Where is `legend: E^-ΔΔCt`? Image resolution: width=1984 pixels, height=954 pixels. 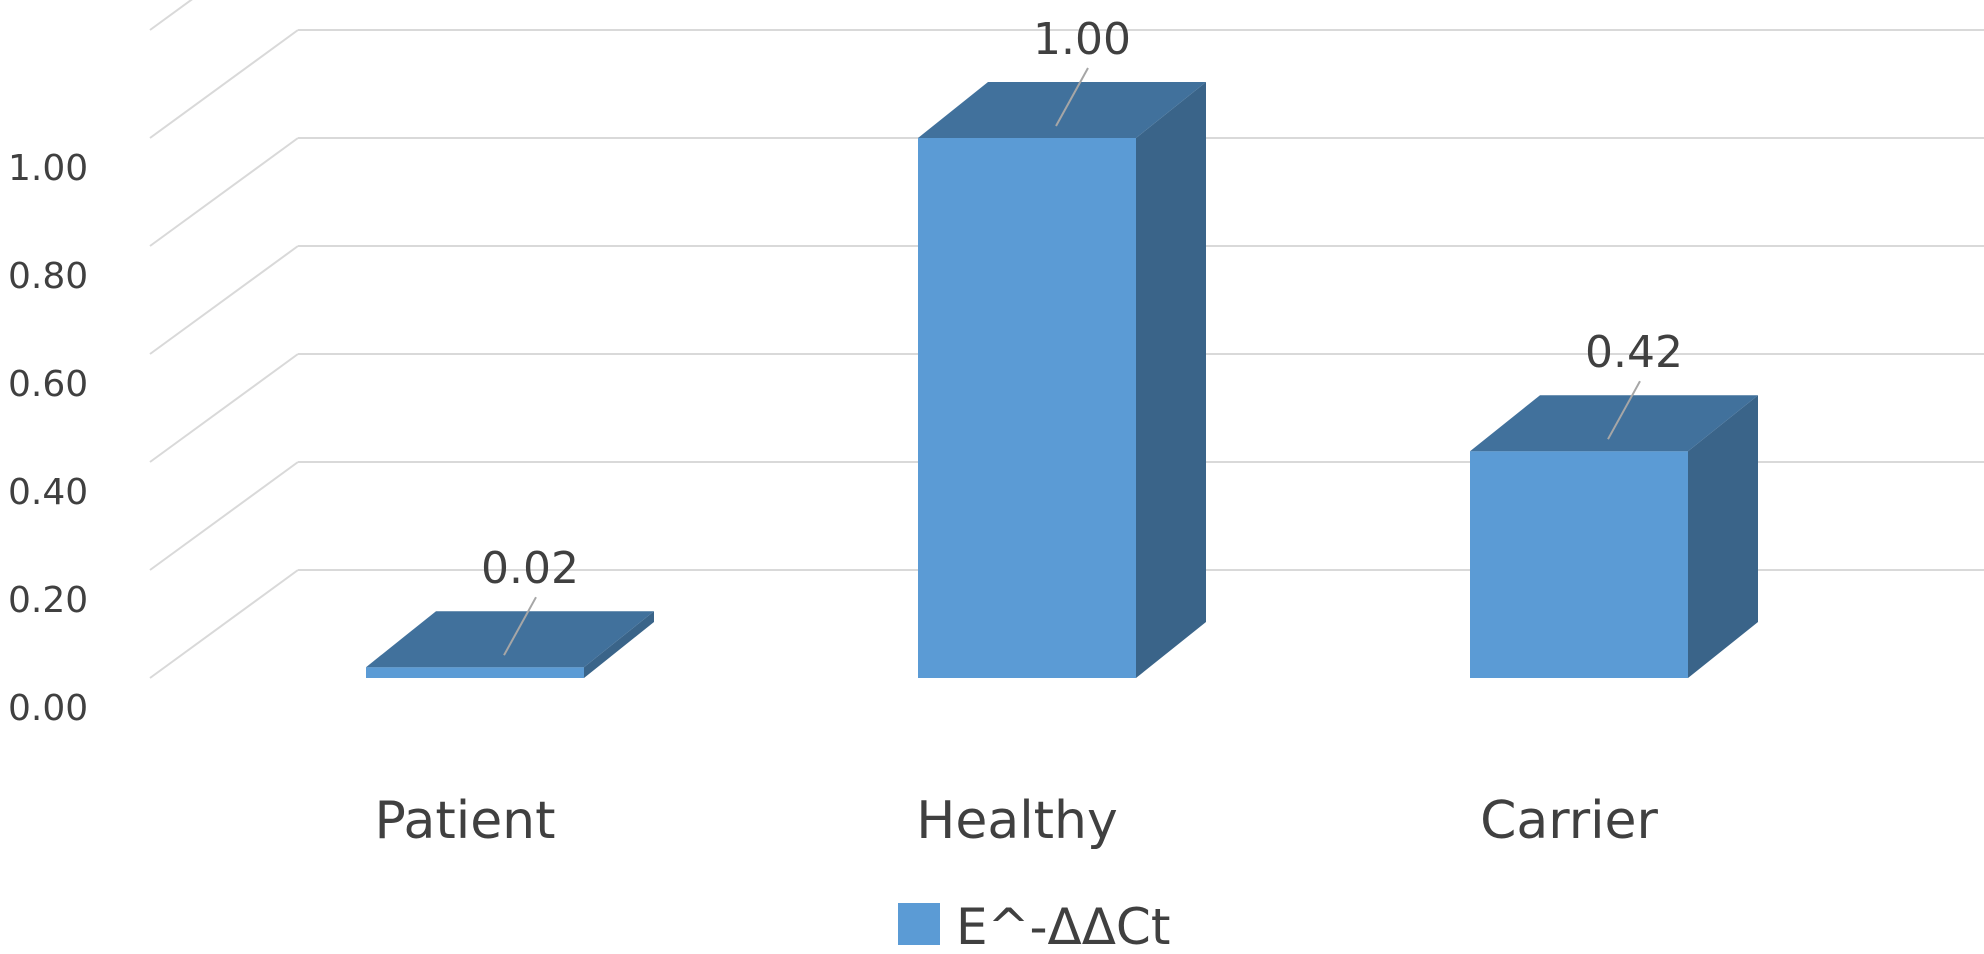 legend: E^-ΔΔCt is located at coordinates (1034, 926).